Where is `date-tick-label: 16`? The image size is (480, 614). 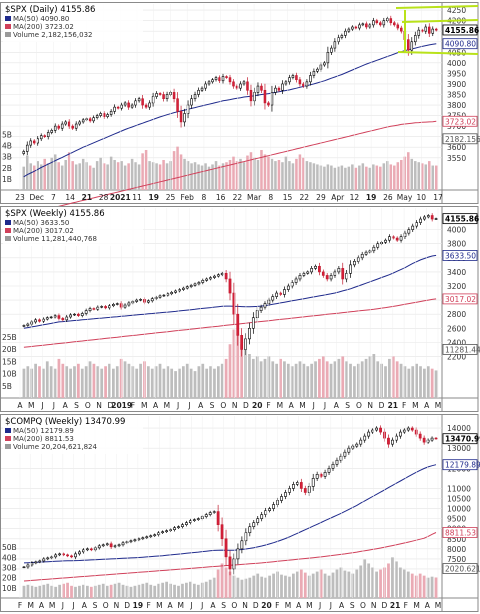
date-tick-label: 16 is located at coordinates (221, 197).